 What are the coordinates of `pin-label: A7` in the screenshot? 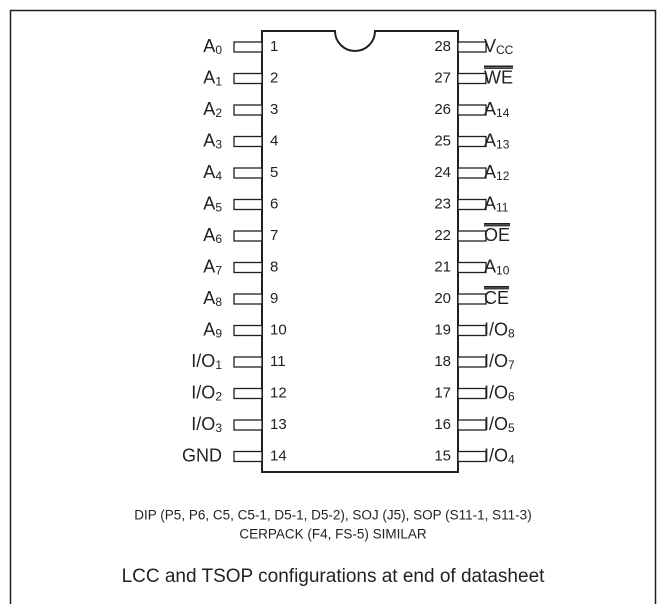 It's located at (212, 266).